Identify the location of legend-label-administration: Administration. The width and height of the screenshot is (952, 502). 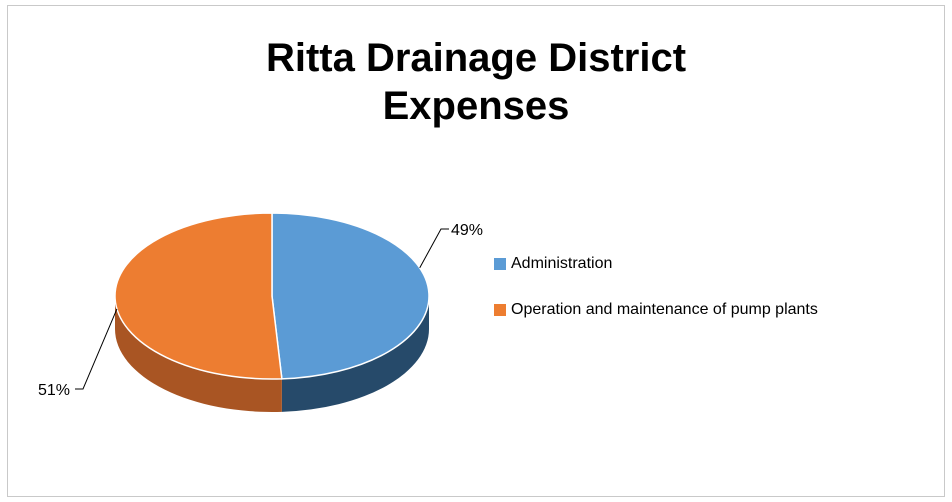
(562, 263).